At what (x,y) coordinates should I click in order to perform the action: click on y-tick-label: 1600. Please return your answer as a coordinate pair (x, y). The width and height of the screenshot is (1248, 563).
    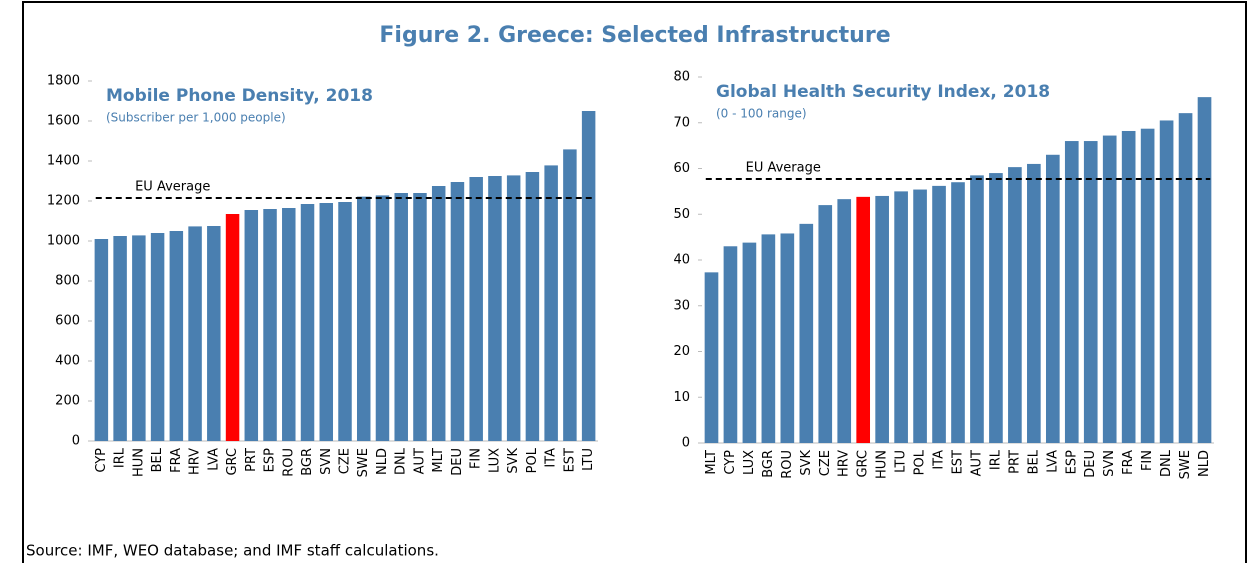
    Looking at the image, I should click on (63, 121).